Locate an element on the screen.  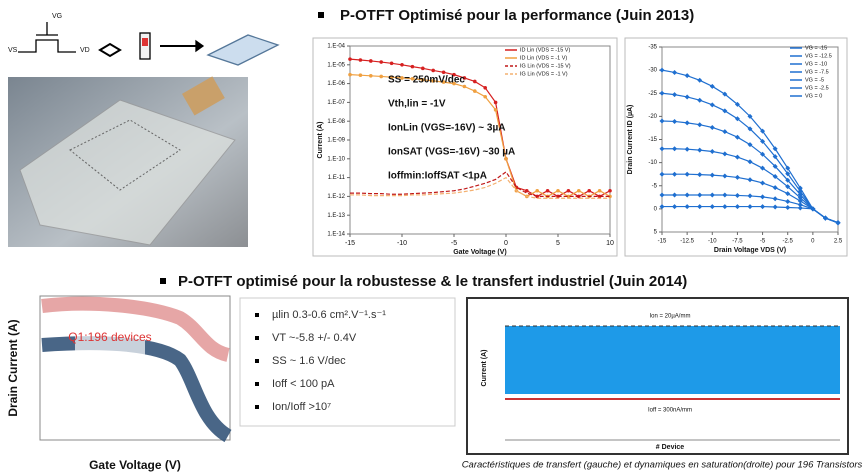
schematic-label: VG is located at coordinates (57, 16).